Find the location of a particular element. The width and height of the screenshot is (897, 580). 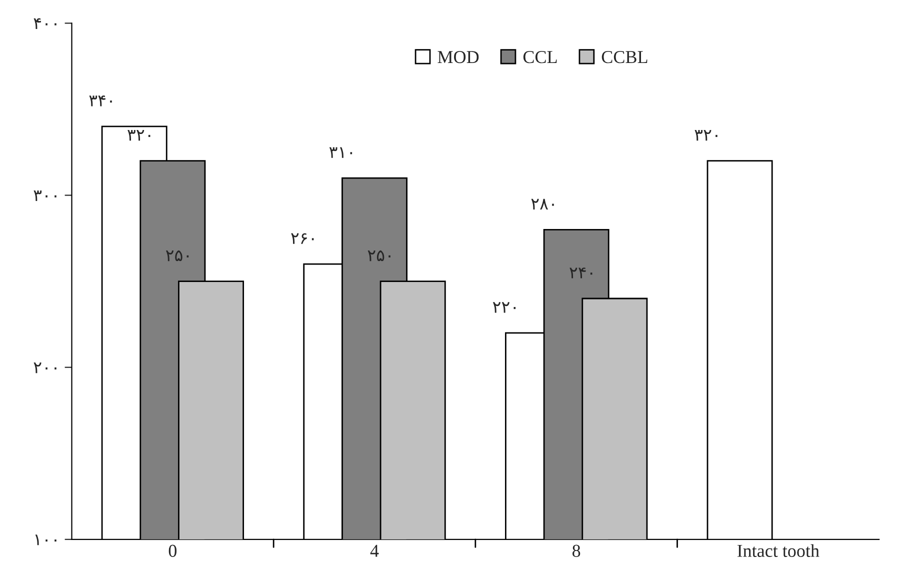

legend-label: MOD is located at coordinates (458, 57).